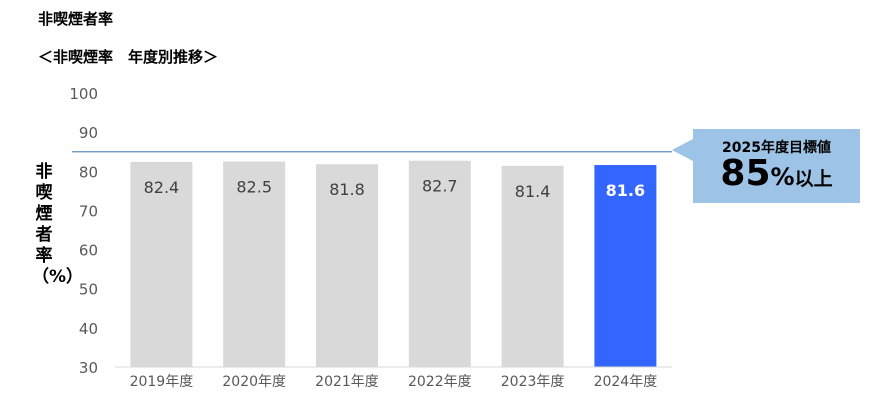 The width and height of the screenshot is (869, 402). What do you see at coordinates (347, 382) in the screenshot?
I see `x-tick-label: 2021年度` at bounding box center [347, 382].